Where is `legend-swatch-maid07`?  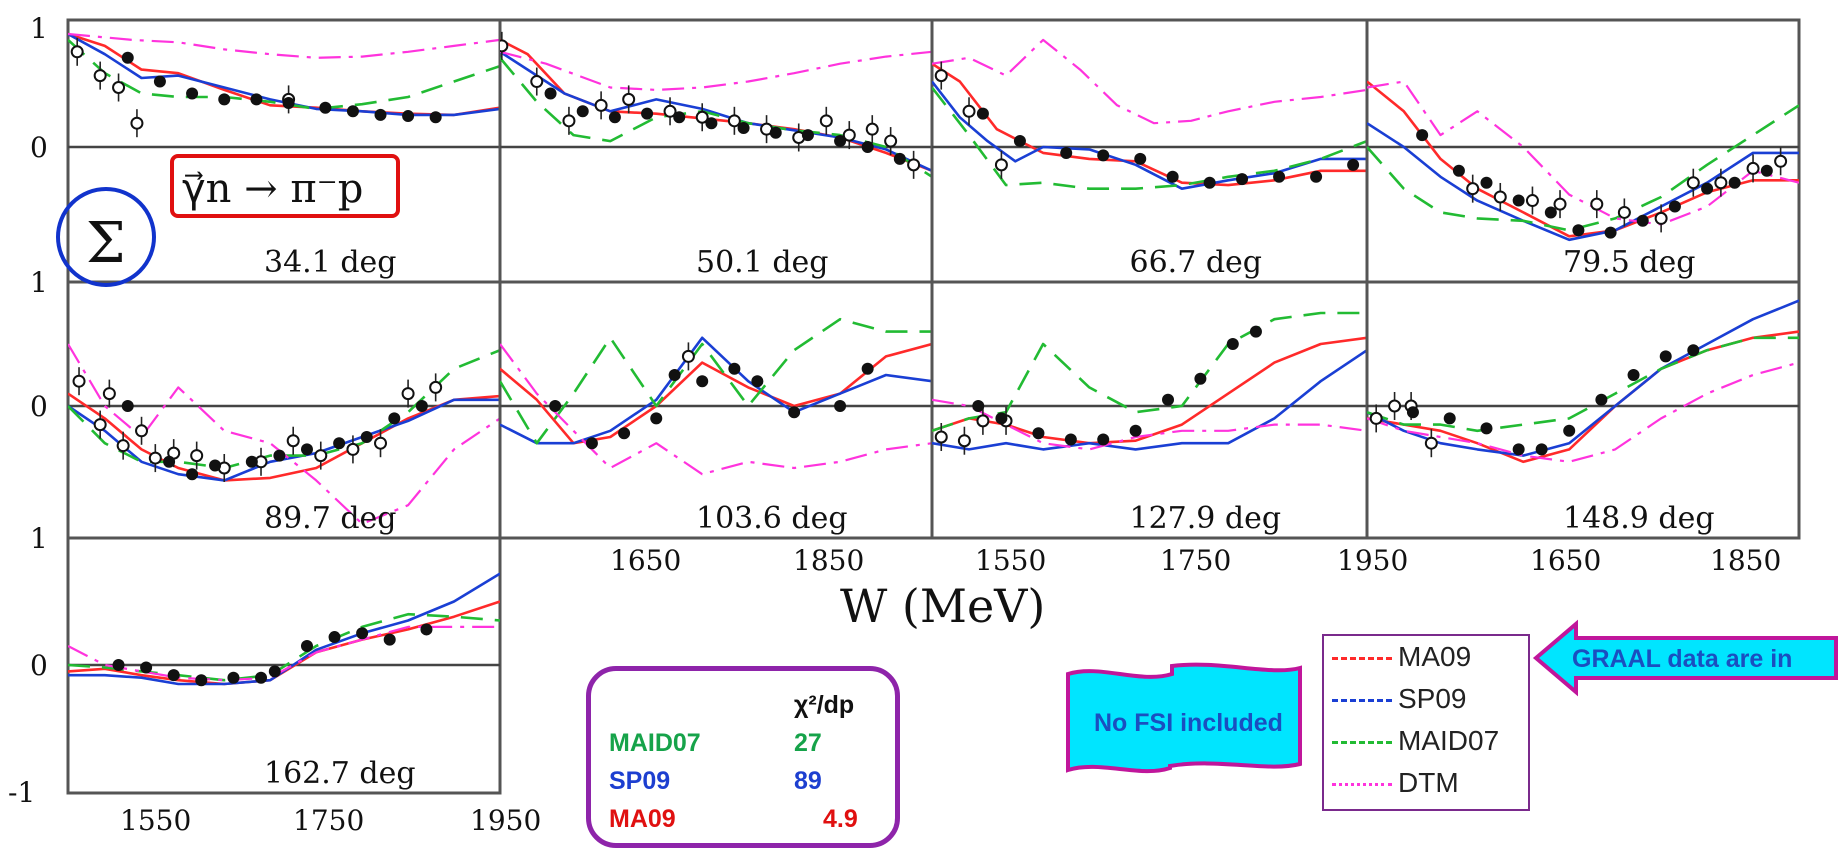
legend-swatch-maid07 is located at coordinates (1362, 742).